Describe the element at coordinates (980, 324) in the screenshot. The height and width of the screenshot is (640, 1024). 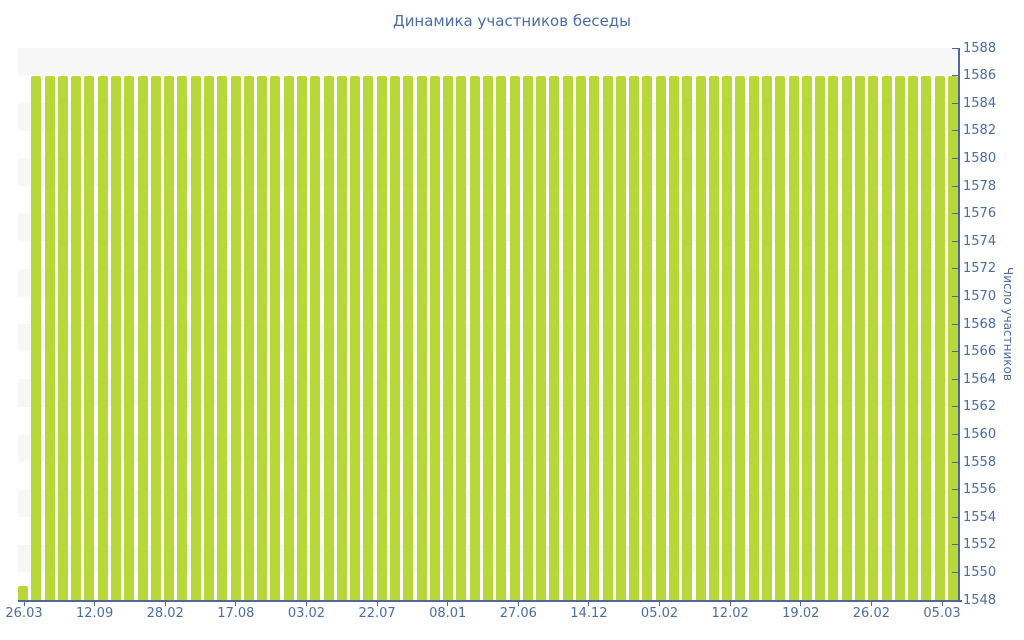
I see `y-tick-label: 1568` at that location.